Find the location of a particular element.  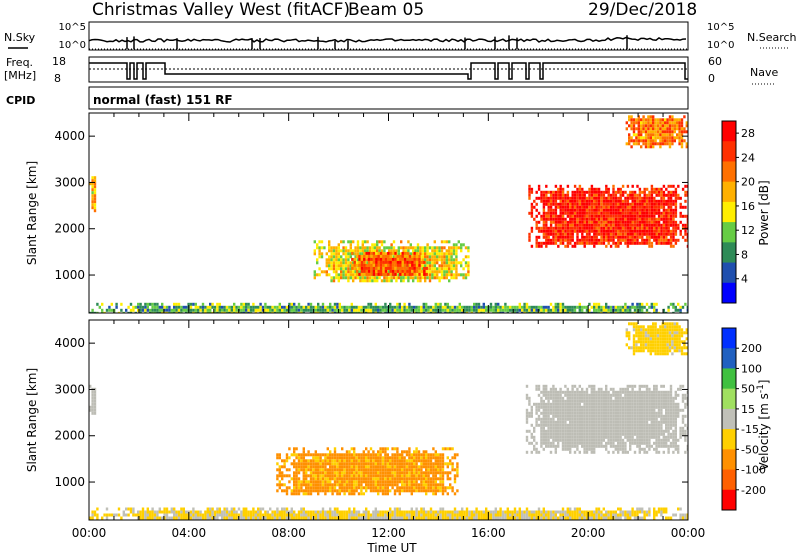

power-colorbar-swatch is located at coordinates (729, 293).